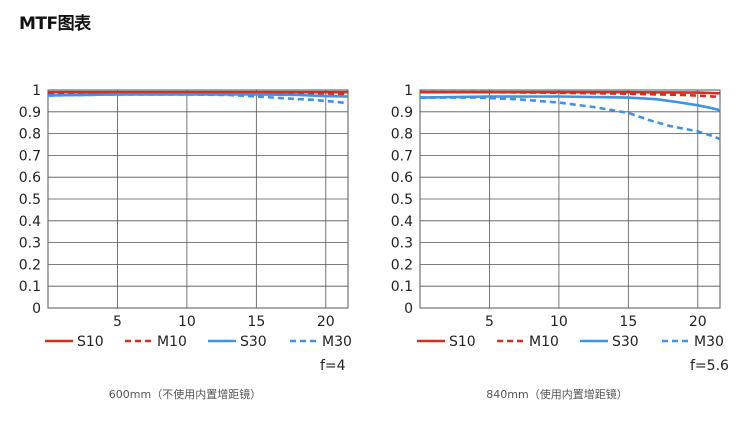  Describe the element at coordinates (55, 24) in the screenshot. I see `page-title: MTF图表` at that location.